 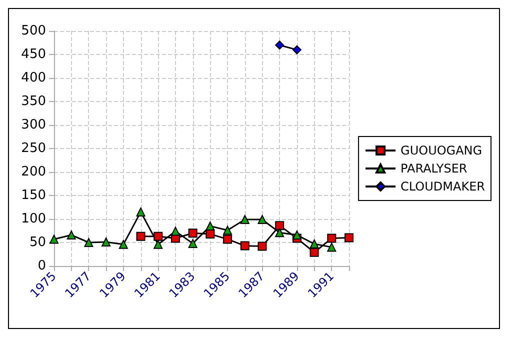 I want to click on legend-label: PARALYSER, so click(x=434, y=169).